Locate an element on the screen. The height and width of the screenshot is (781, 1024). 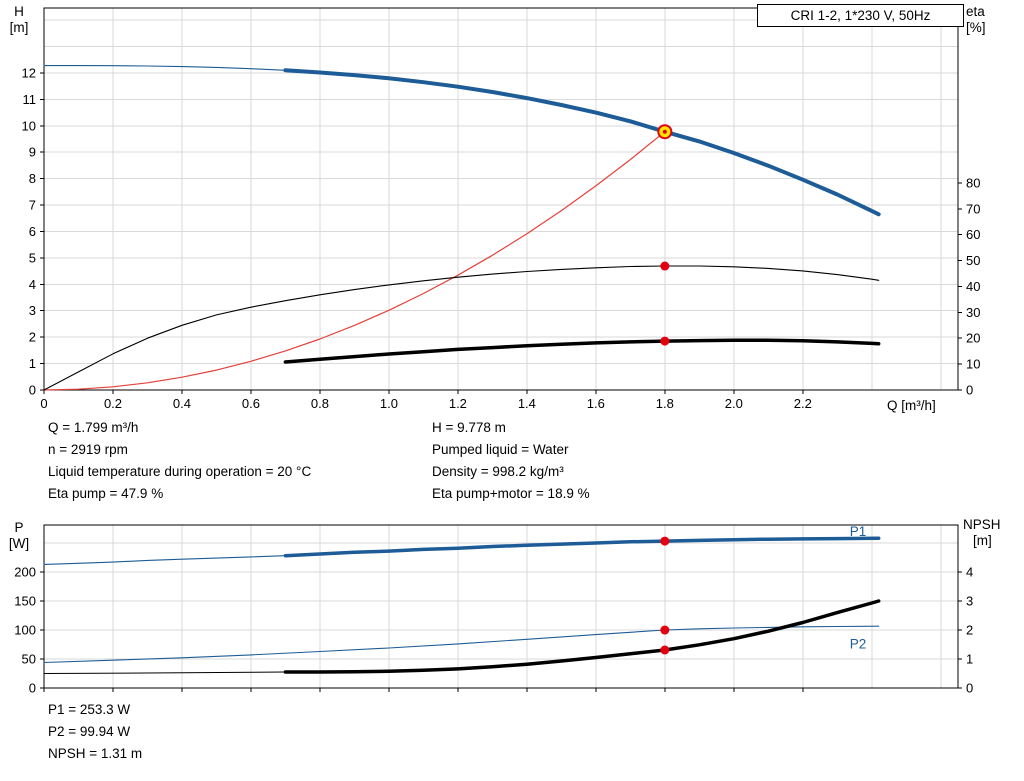
y-right-tick-label: 50 is located at coordinates (973, 260).